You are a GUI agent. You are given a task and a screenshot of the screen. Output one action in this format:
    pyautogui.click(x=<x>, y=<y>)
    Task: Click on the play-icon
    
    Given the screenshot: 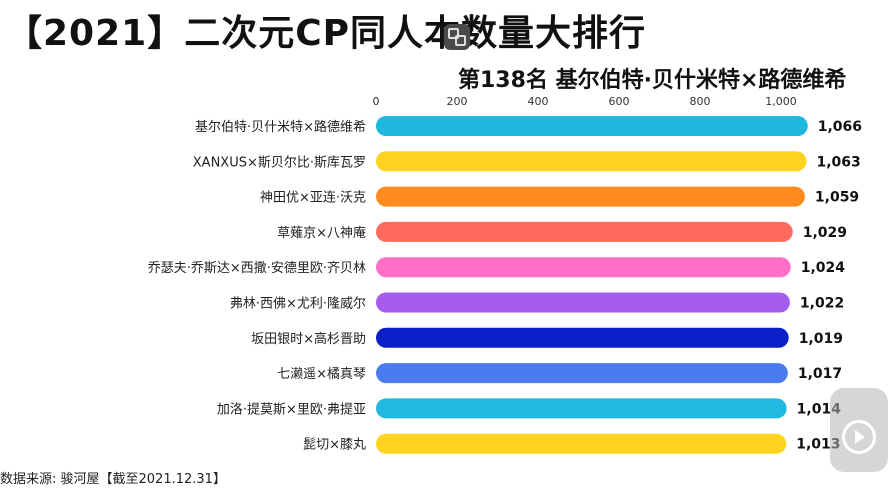 What is the action you would take?
    pyautogui.click(x=859, y=437)
    